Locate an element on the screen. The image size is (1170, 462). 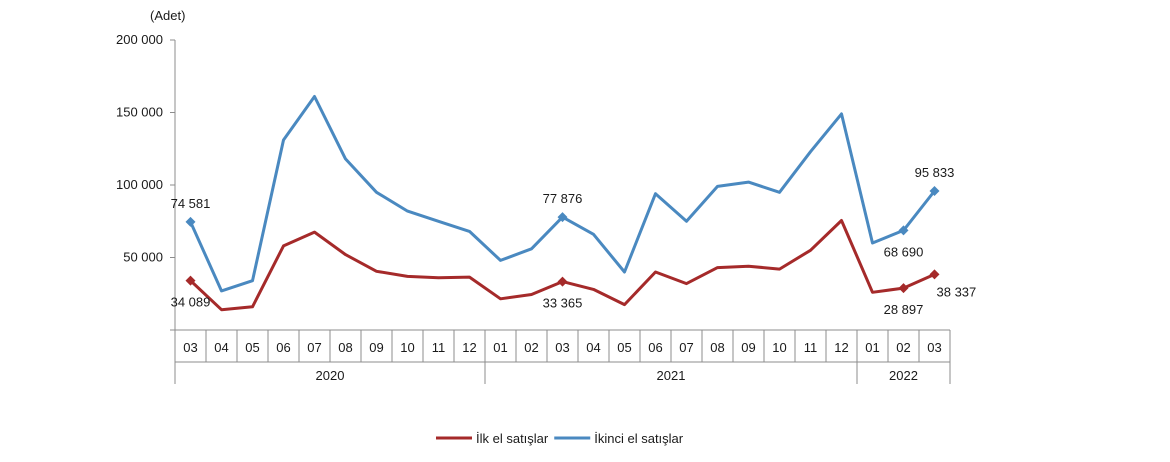
data-label: 33 365 is located at coordinates (563, 303).